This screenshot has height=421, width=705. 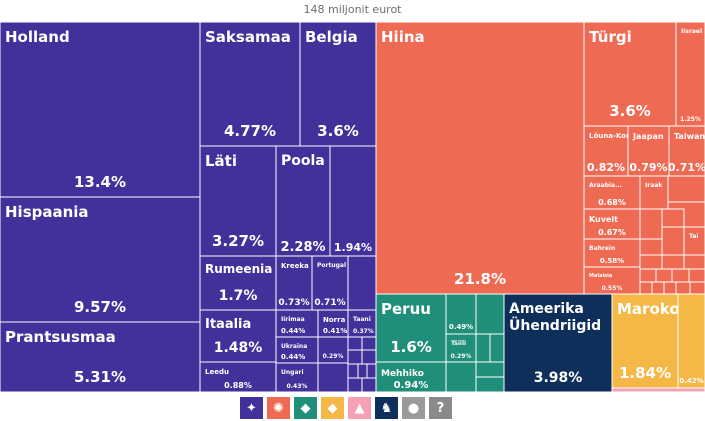 I want to click on tile-value-poola: 2.28%, so click(x=302, y=247).